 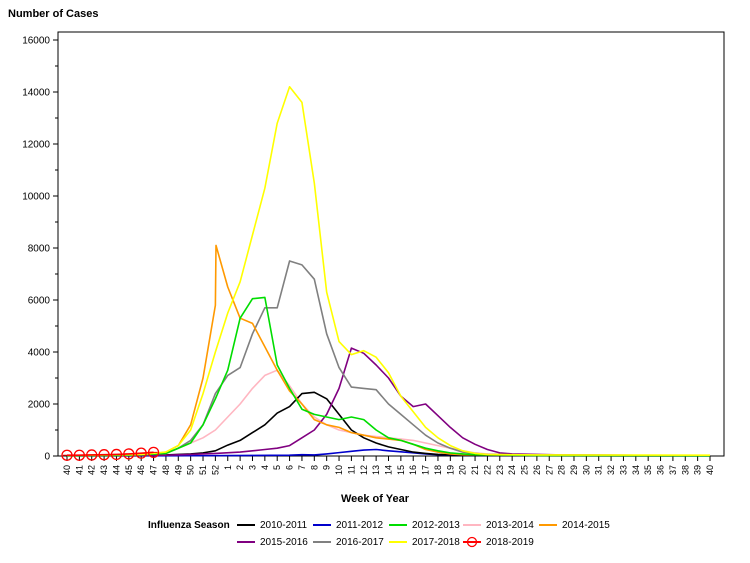 I want to click on x-tick-label: 44, so click(x=116, y=470).